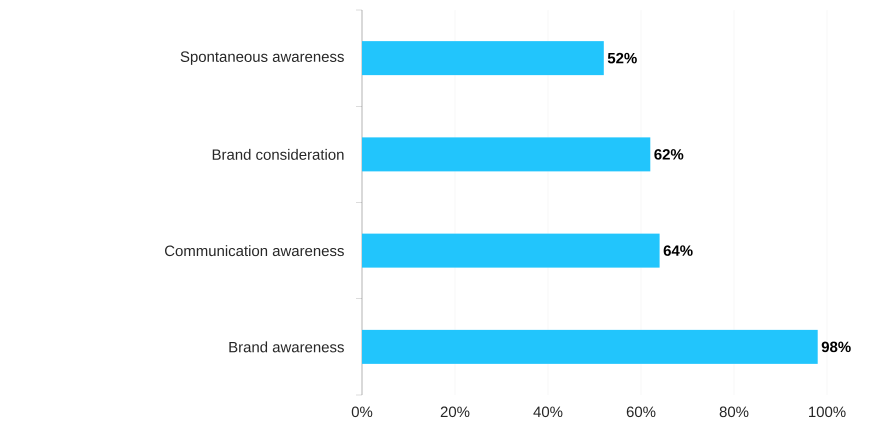 This screenshot has height=436, width=872. What do you see at coordinates (262, 58) in the screenshot?
I see `y-tick-label: Spontaneous awareness` at bounding box center [262, 58].